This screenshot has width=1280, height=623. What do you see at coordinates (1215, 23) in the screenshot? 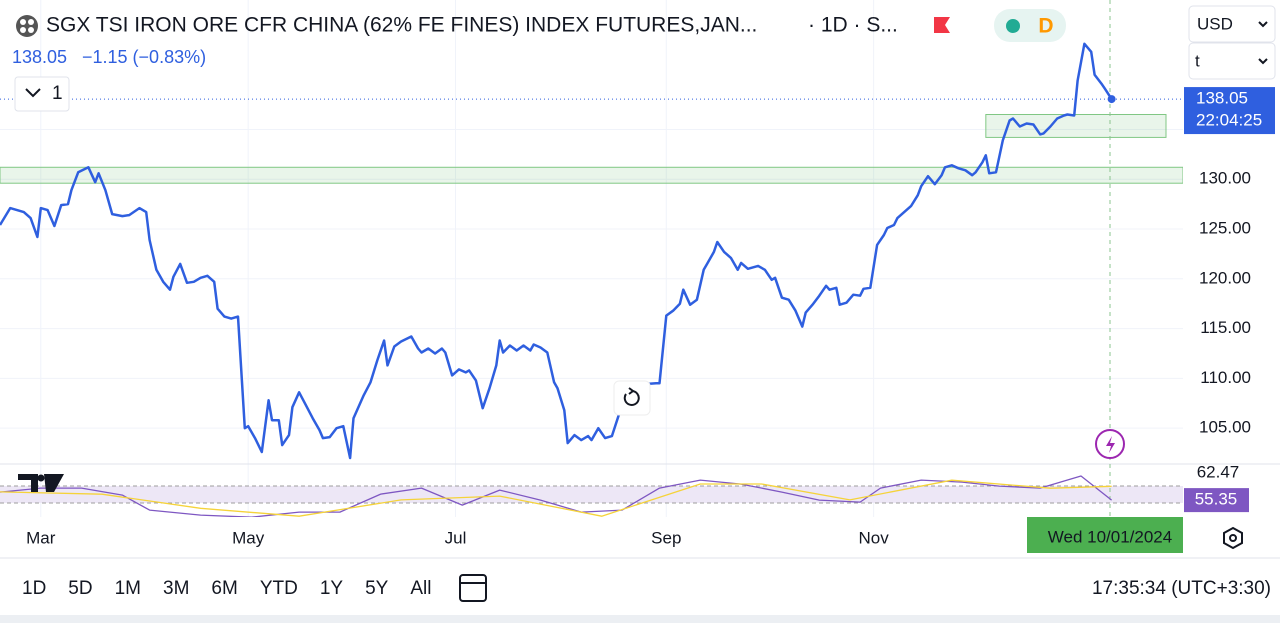
I see `currency: USD` at bounding box center [1215, 23].